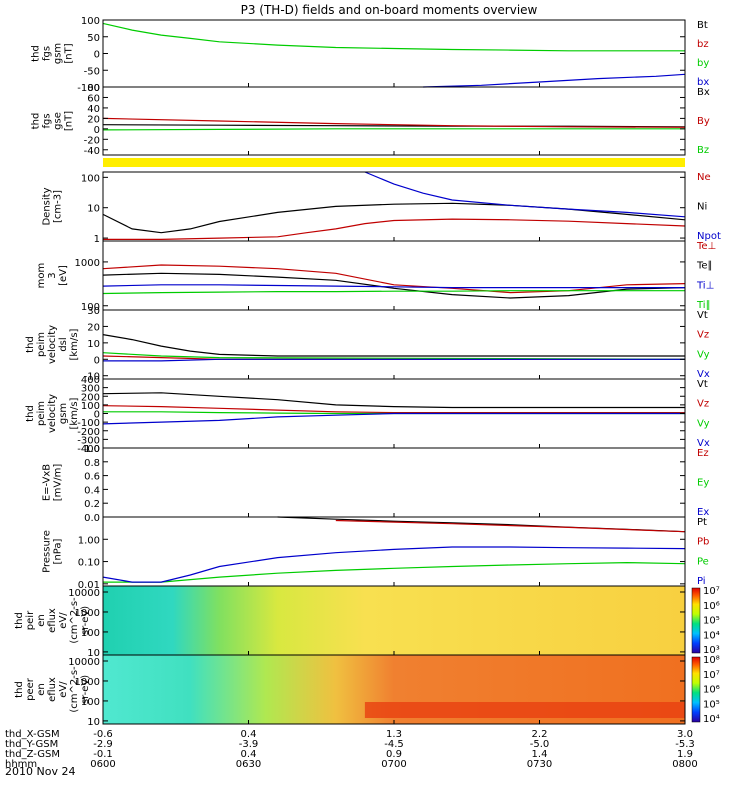 The image size is (750, 800). What do you see at coordinates (706, 246) in the screenshot?
I see `legend-label: Te⊥` at bounding box center [706, 246].